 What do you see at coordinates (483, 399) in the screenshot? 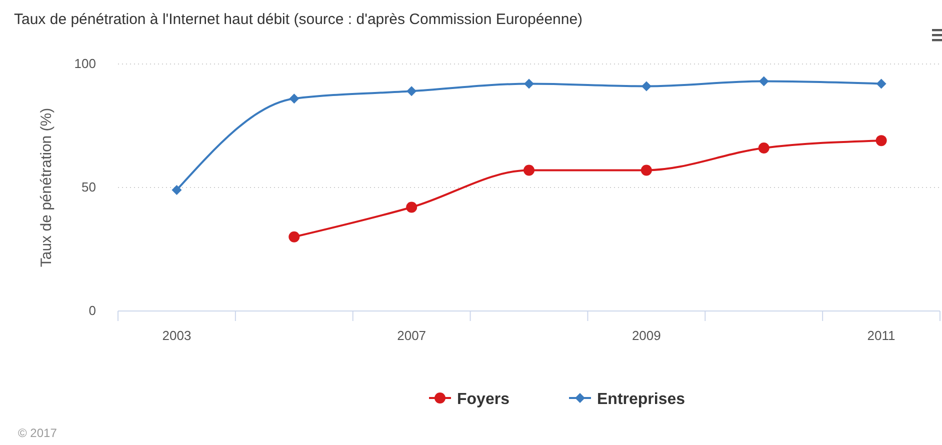
I see `legend-label: Foyers` at bounding box center [483, 399].